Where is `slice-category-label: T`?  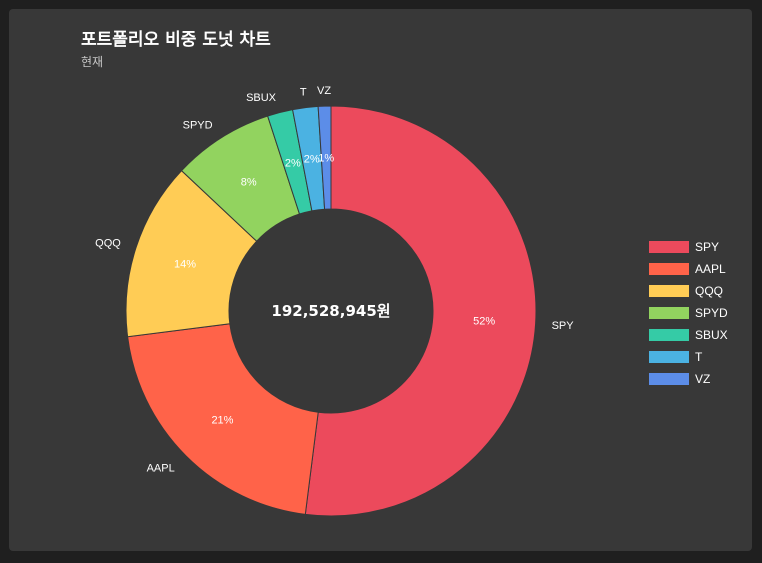
slice-category-label: T is located at coordinates (303, 93).